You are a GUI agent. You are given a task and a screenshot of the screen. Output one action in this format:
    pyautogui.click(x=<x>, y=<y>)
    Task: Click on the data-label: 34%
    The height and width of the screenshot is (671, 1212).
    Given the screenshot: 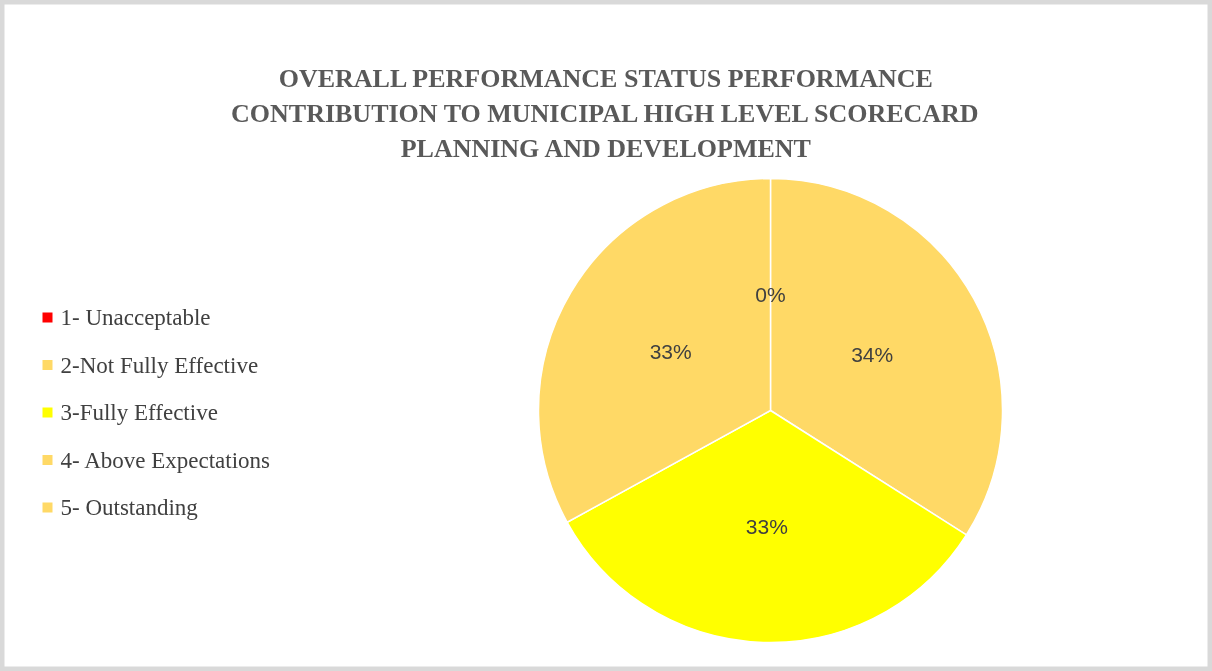 What is the action you would take?
    pyautogui.click(x=872, y=355)
    